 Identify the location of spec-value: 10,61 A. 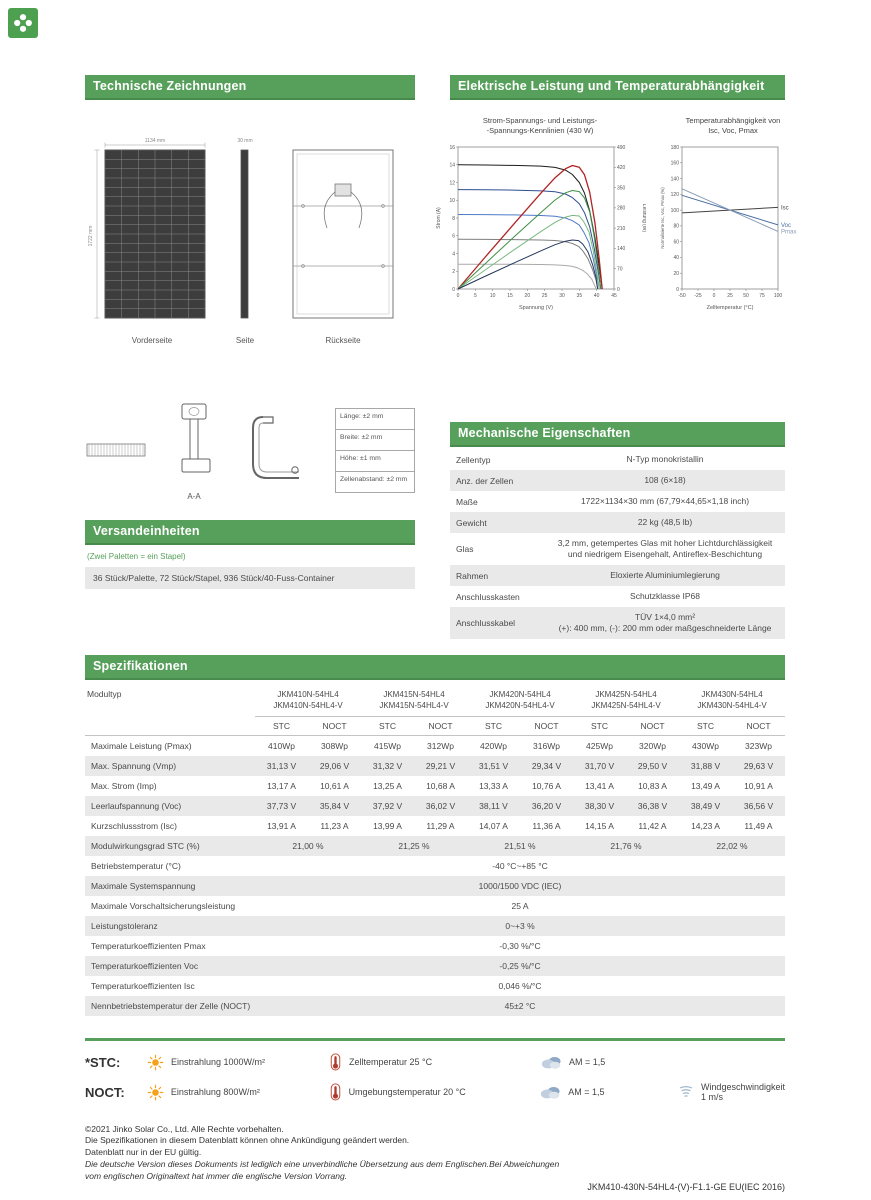
(334, 786).